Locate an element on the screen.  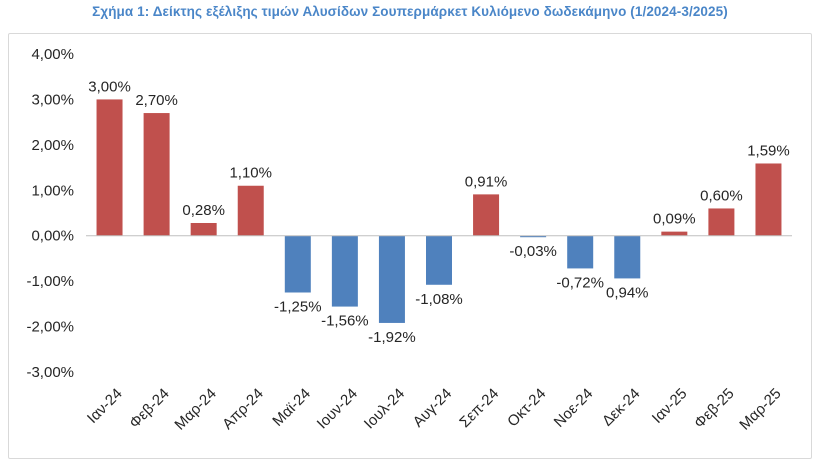
x-tick-label: Μαϊ-24 is located at coordinates (291, 407).